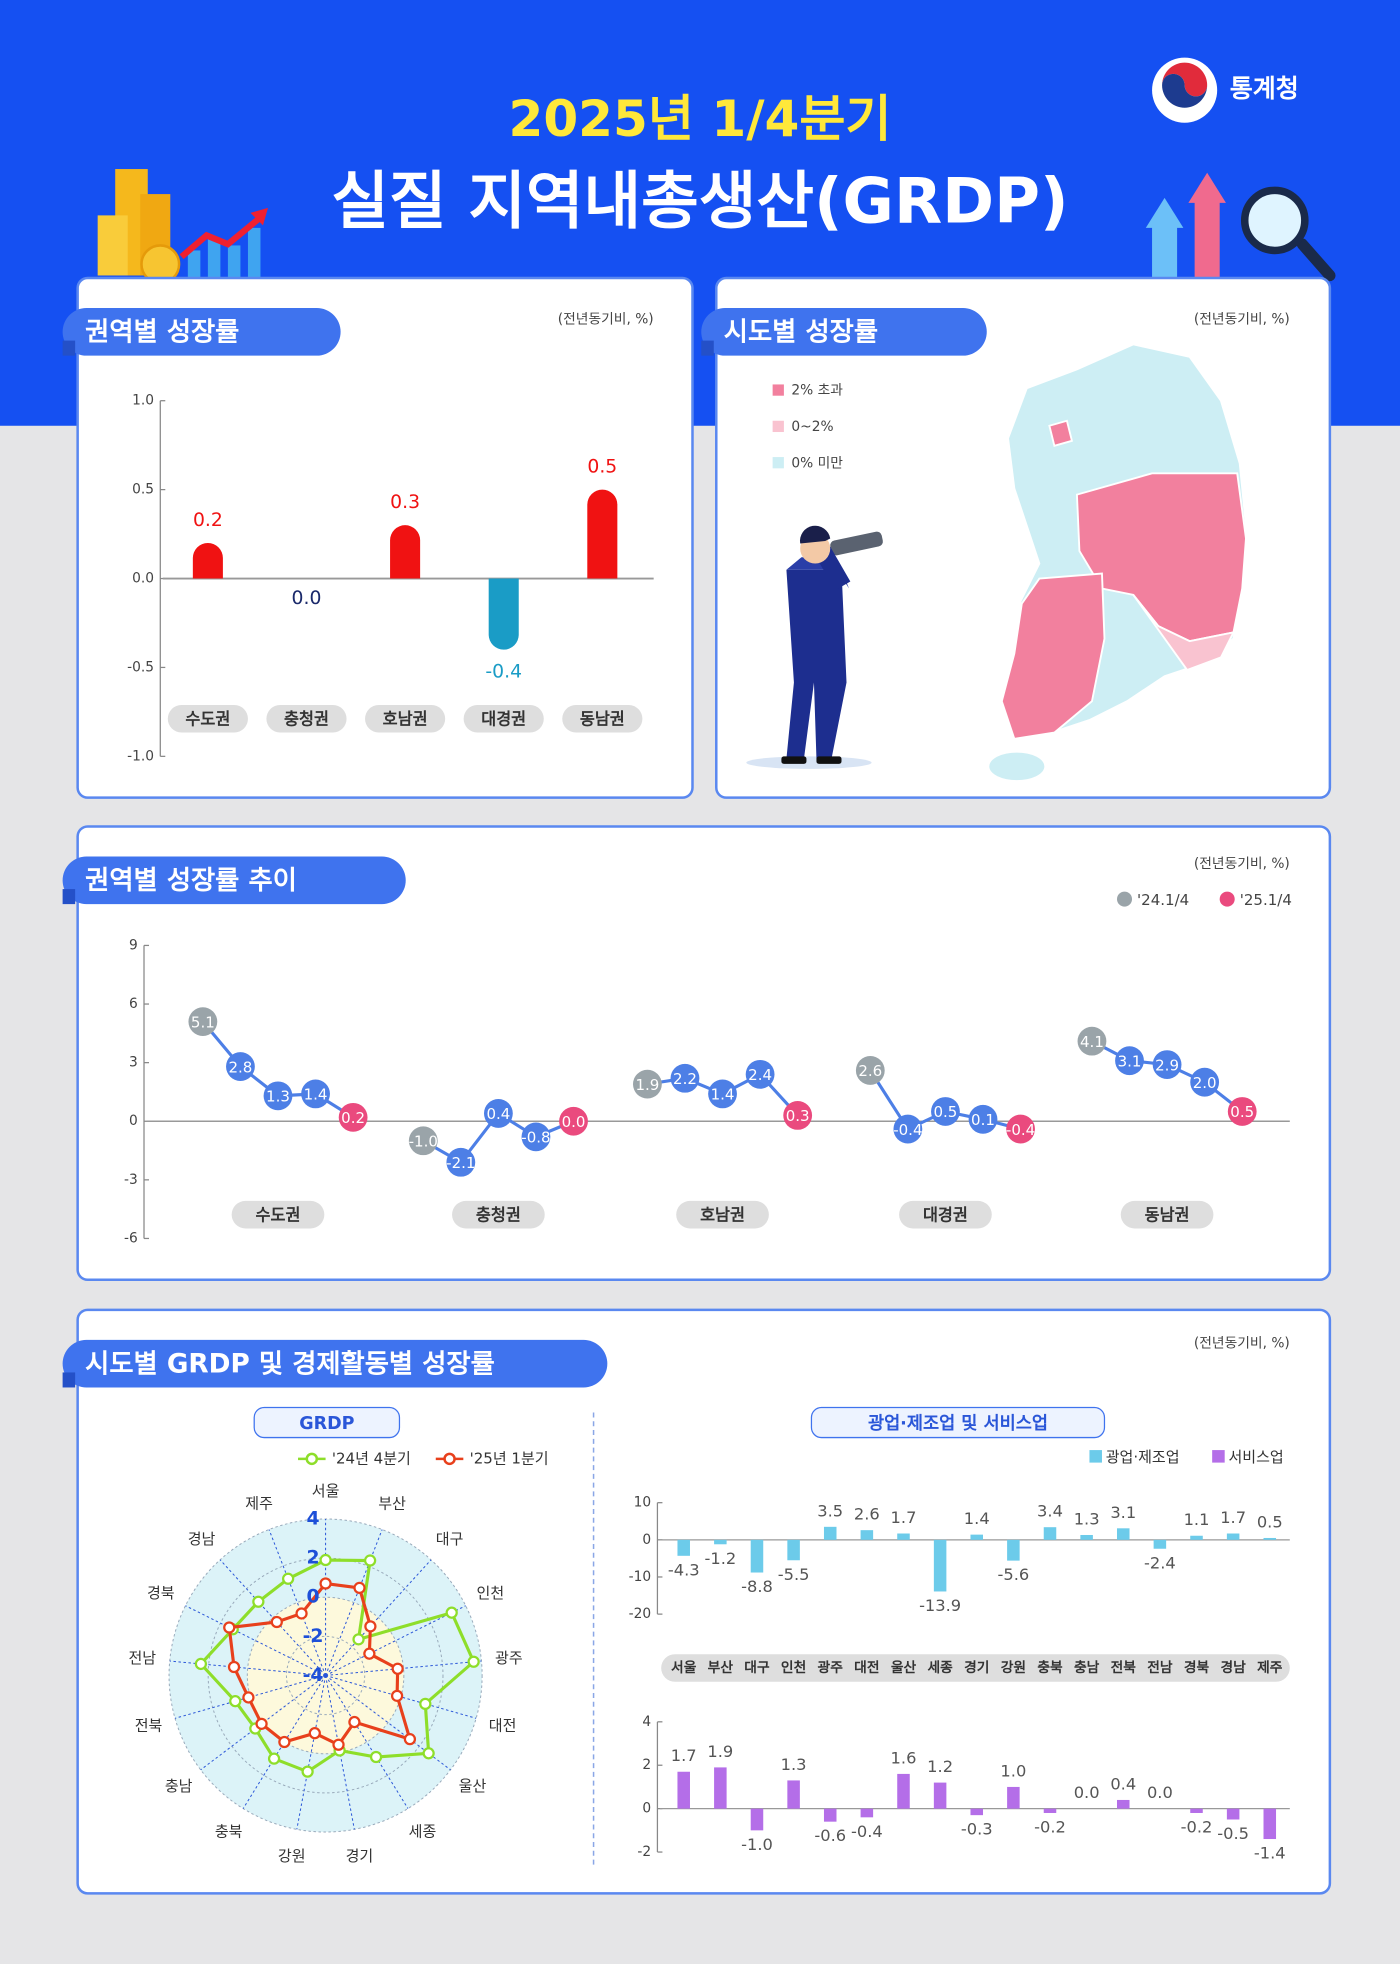 The height and width of the screenshot is (1964, 1400). What do you see at coordinates (977, 1829) in the screenshot?
I see `data-label: -0.3` at bounding box center [977, 1829].